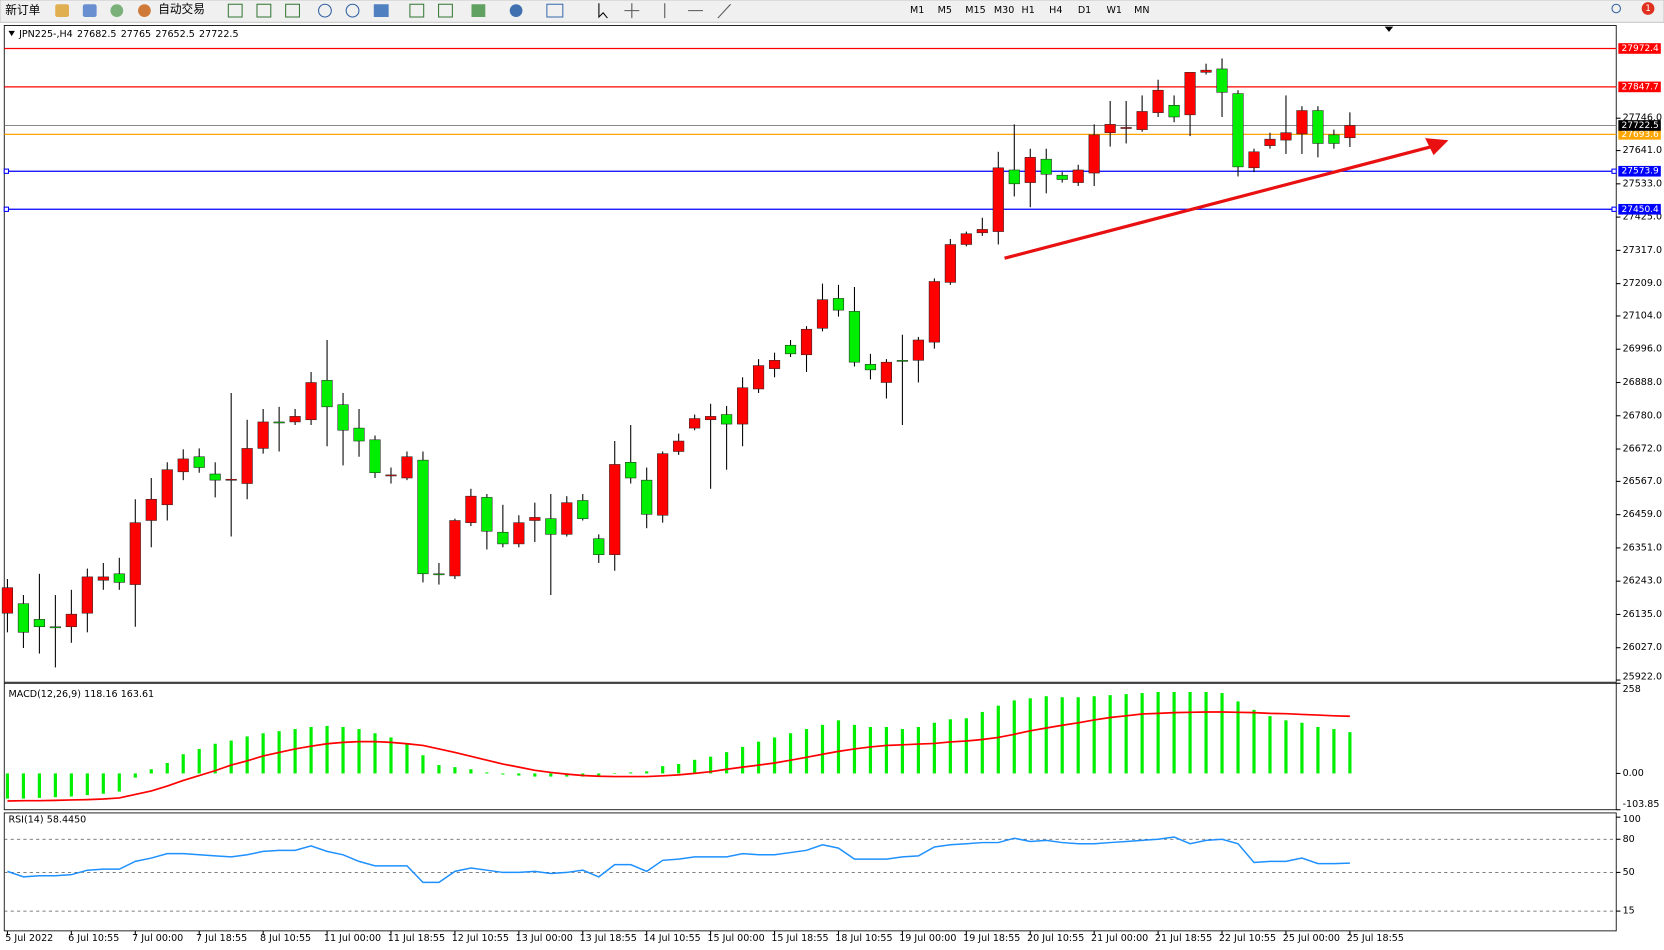 The width and height of the screenshot is (1664, 950). What do you see at coordinates (697, 11) in the screenshot?
I see `draw-tools` at bounding box center [697, 11].